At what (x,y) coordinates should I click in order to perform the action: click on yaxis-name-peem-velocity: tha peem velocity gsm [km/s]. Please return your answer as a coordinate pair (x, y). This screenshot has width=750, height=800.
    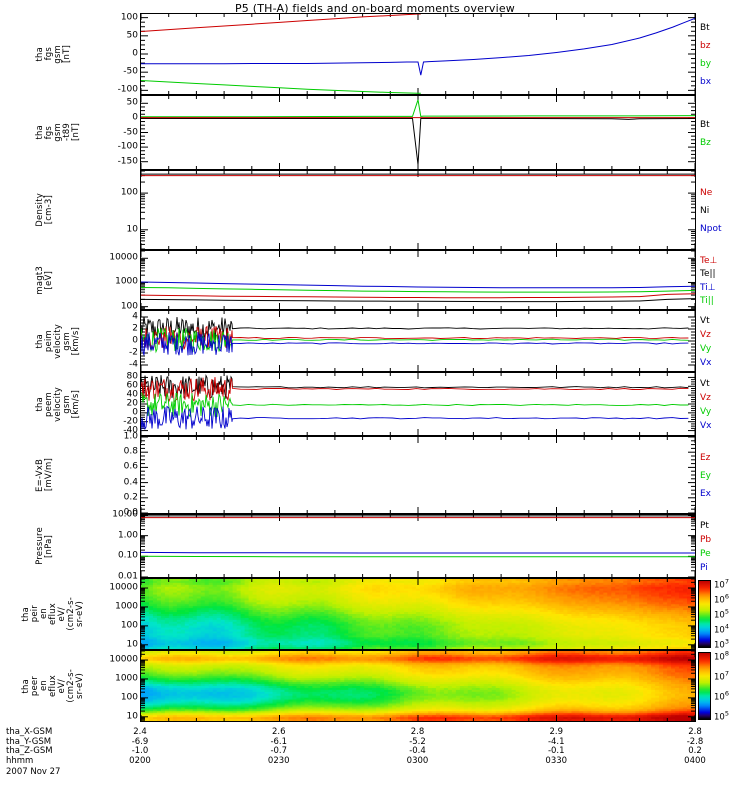
    Looking at the image, I should click on (58, 404).